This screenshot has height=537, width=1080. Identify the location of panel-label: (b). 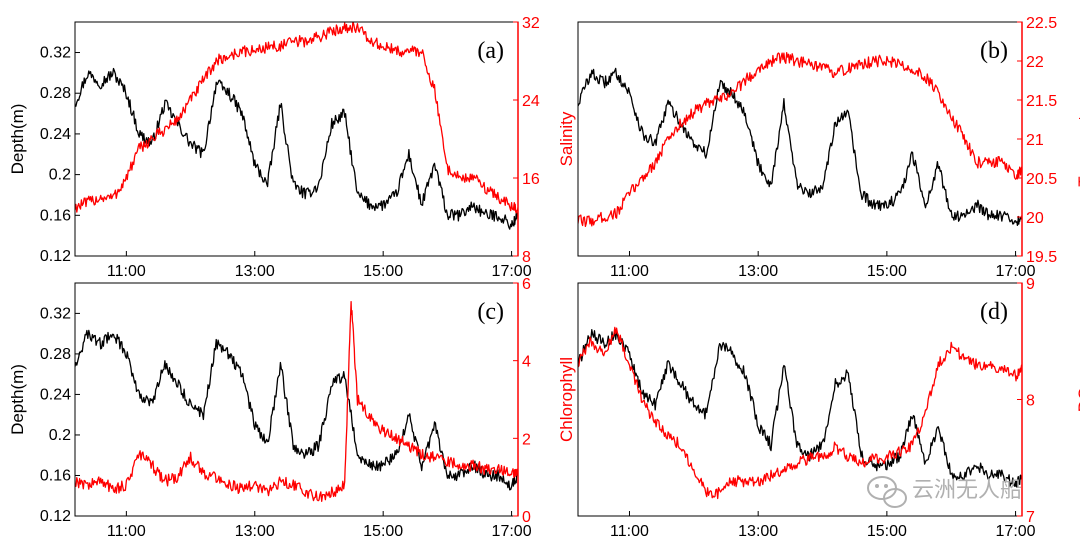
(994, 51).